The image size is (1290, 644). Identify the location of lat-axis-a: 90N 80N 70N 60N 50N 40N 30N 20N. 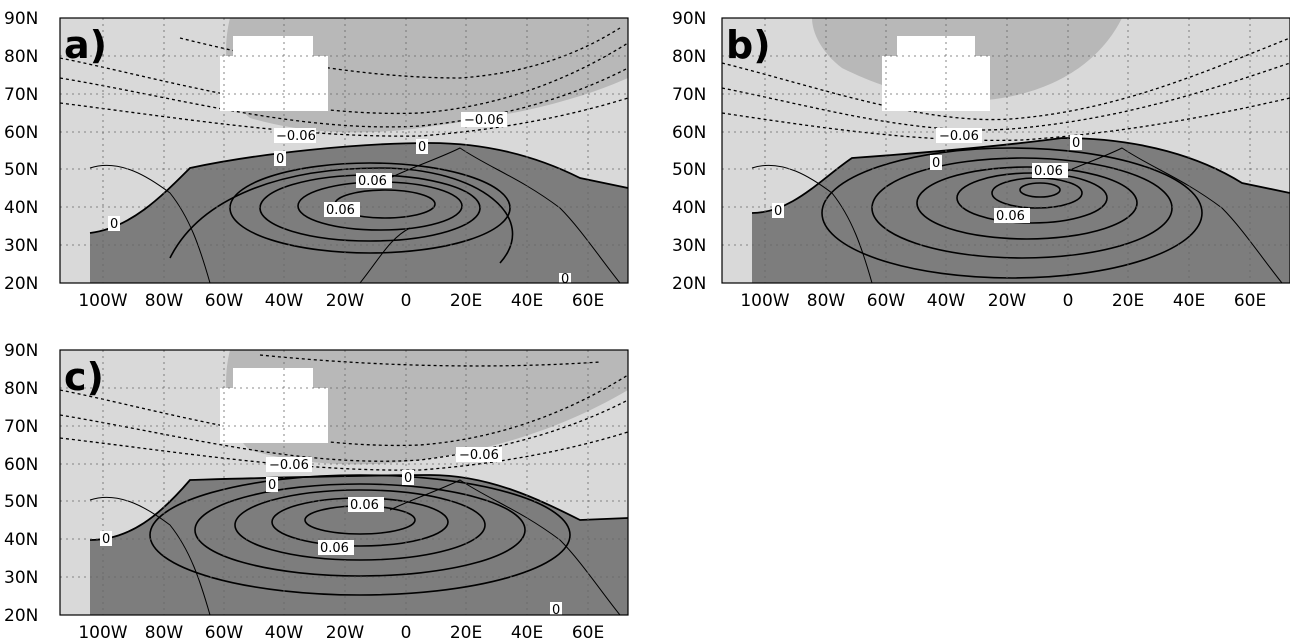
(21, 151).